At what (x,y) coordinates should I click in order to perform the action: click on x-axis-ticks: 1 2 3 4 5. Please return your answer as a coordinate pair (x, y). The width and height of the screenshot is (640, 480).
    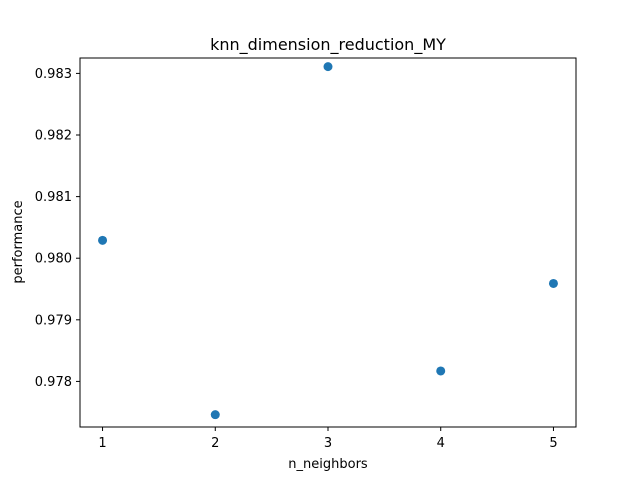
    Looking at the image, I should click on (328, 439).